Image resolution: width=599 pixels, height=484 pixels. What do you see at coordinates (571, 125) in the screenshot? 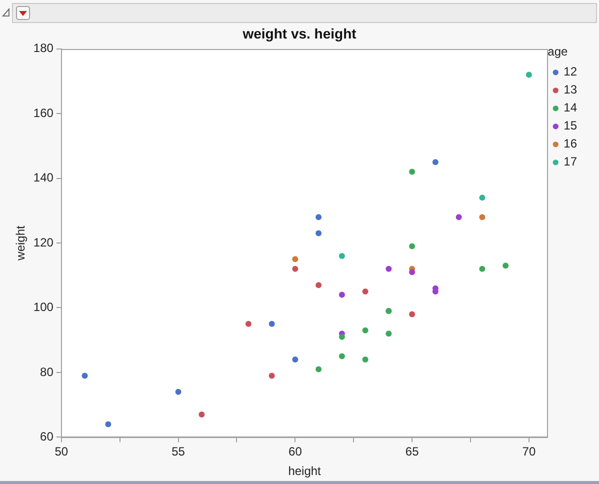
I see `legend-label: 15` at bounding box center [571, 125].